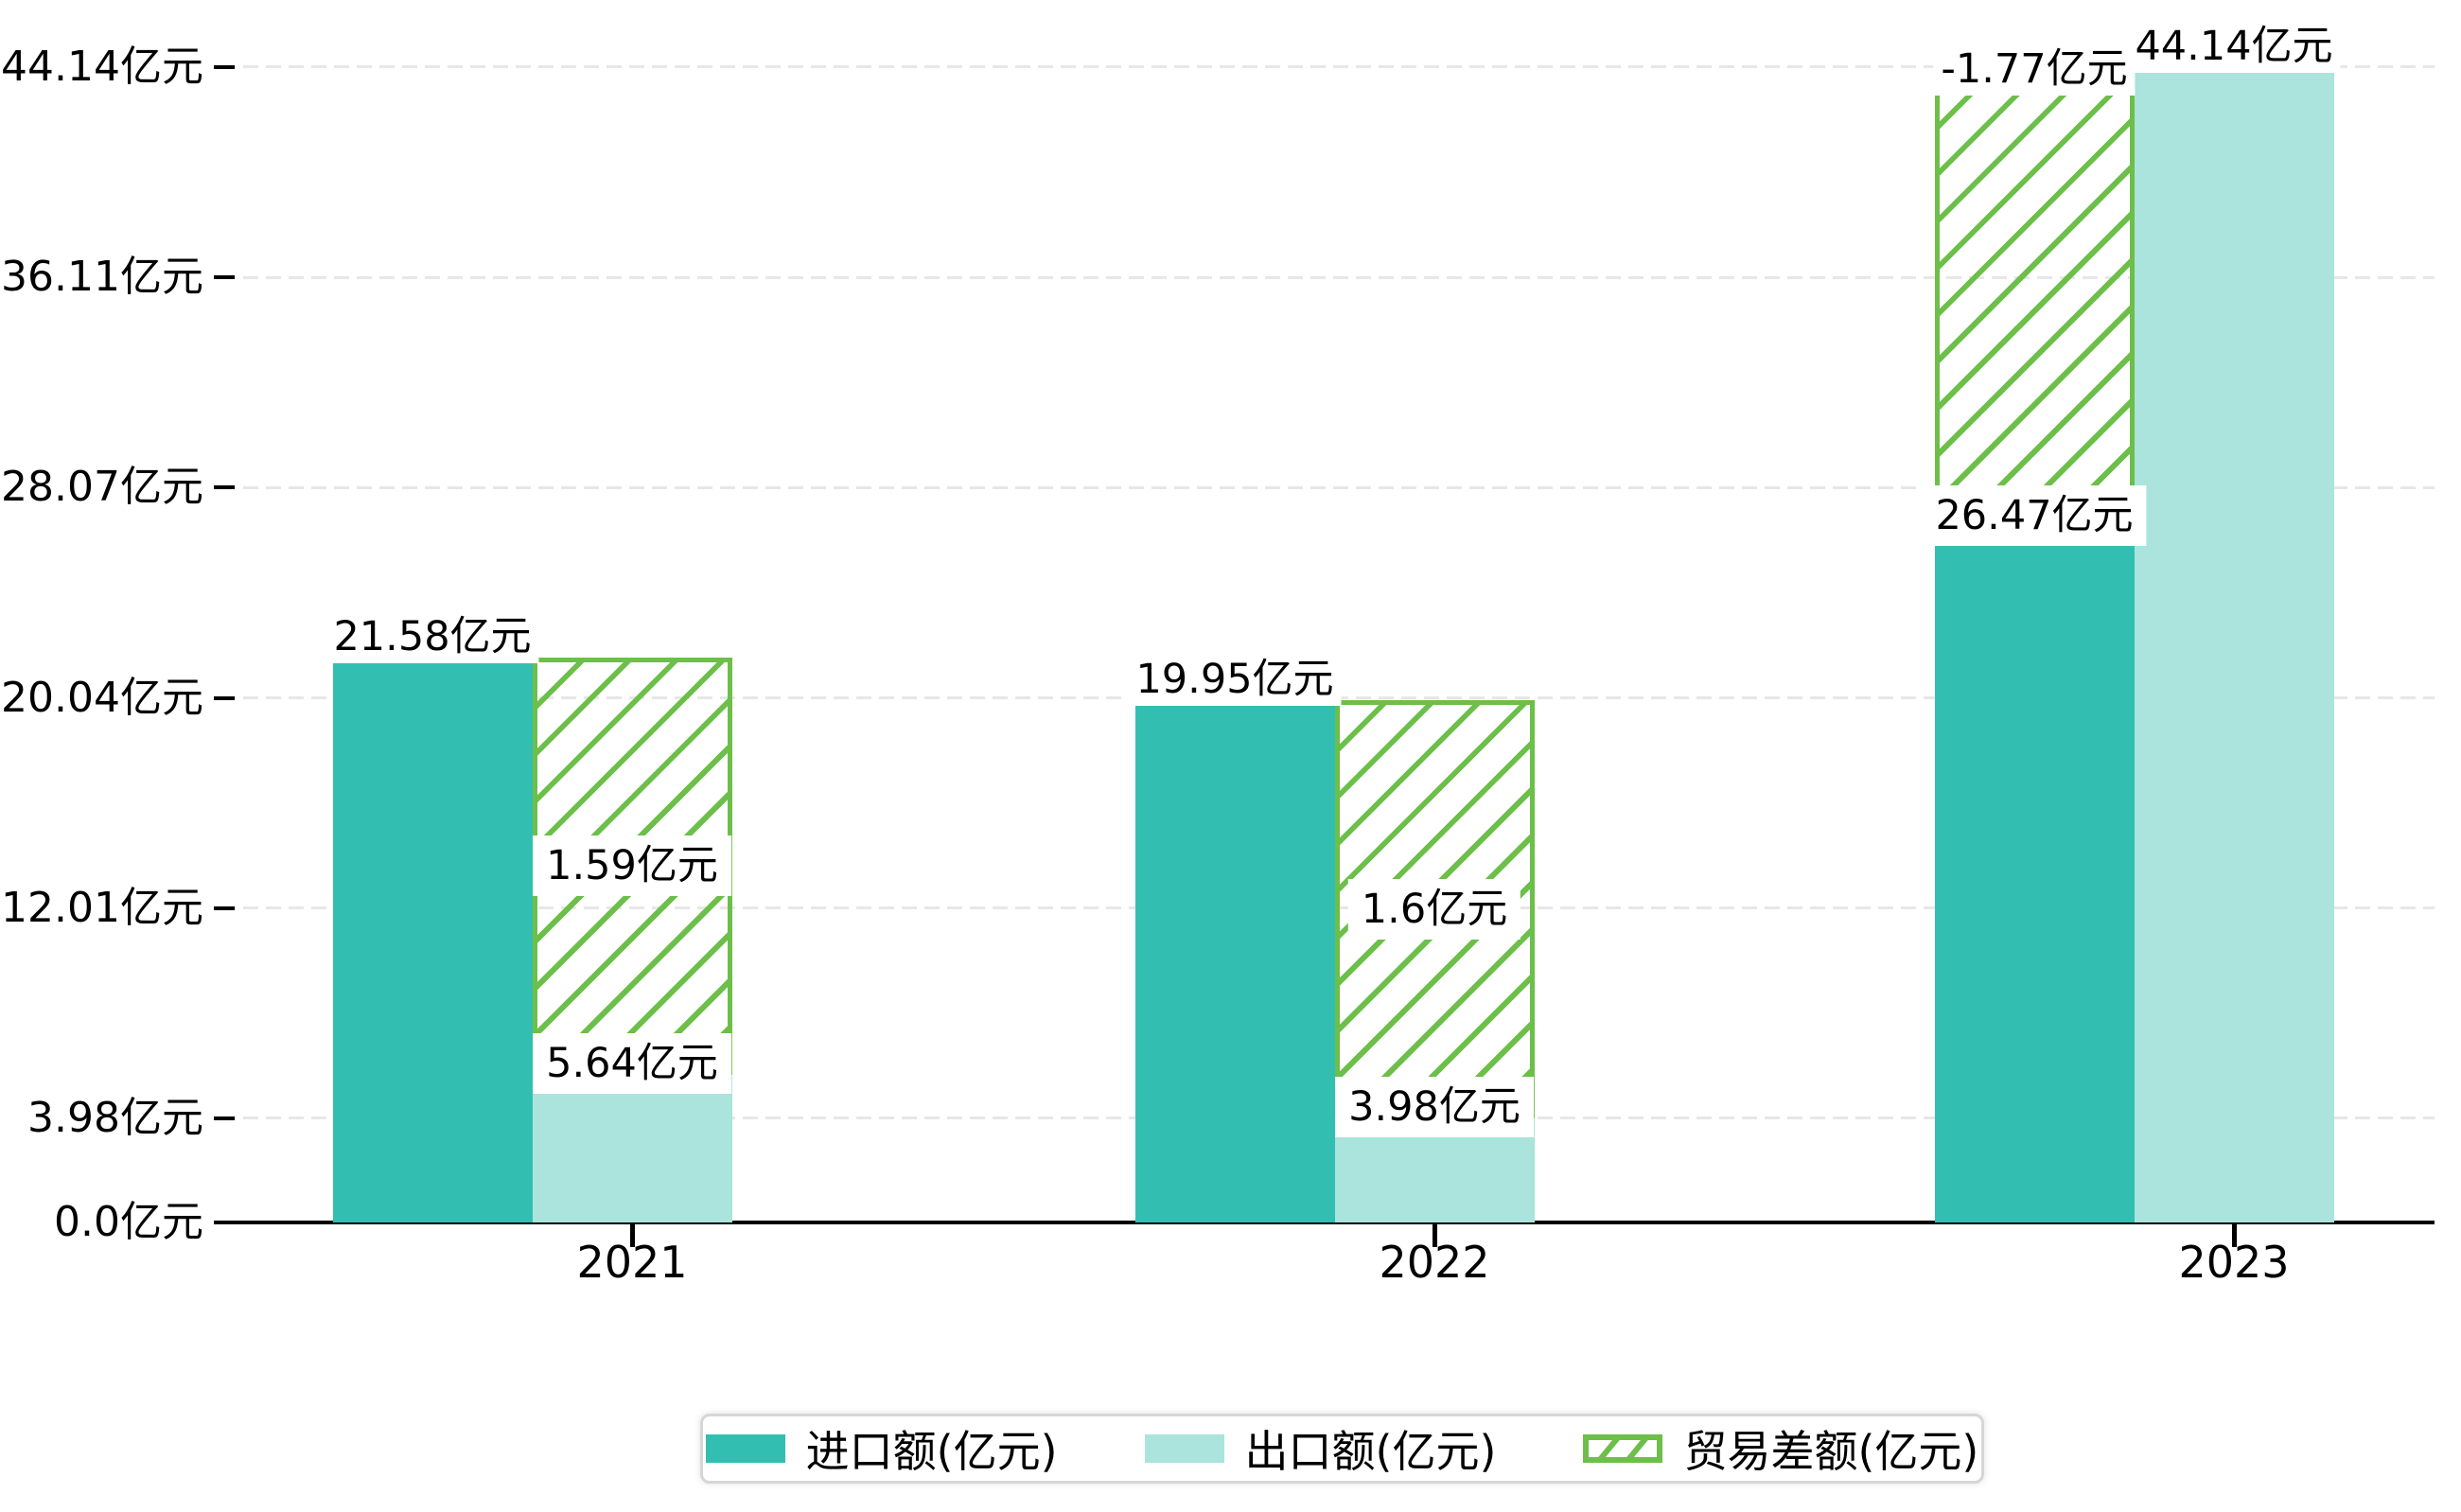 The width and height of the screenshot is (2461, 1512). What do you see at coordinates (632, 1235) in the screenshot?
I see `x-axis-tick-2021` at bounding box center [632, 1235].